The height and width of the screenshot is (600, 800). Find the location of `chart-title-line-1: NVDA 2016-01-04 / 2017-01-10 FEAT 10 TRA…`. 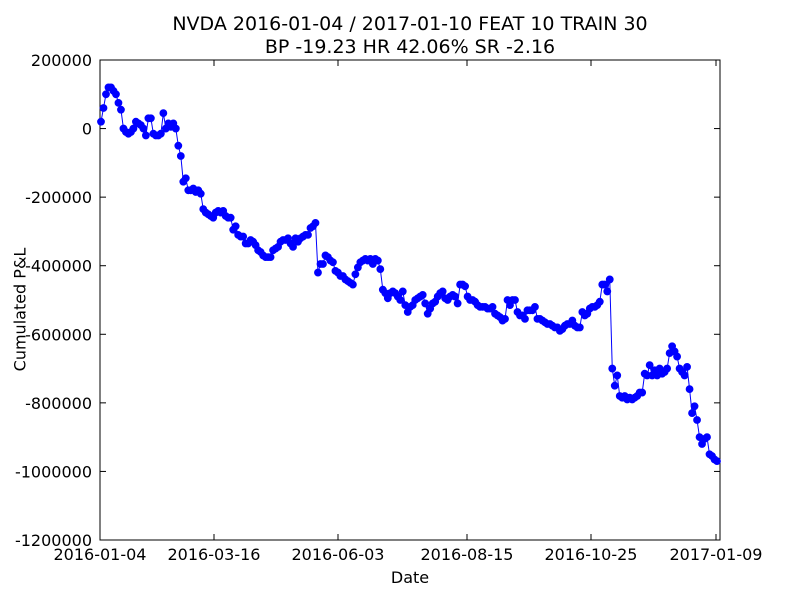

chart-title-line-1: NVDA 2016-01-04 / 2017-01-10 FEAT 10 TRA… is located at coordinates (410, 24).